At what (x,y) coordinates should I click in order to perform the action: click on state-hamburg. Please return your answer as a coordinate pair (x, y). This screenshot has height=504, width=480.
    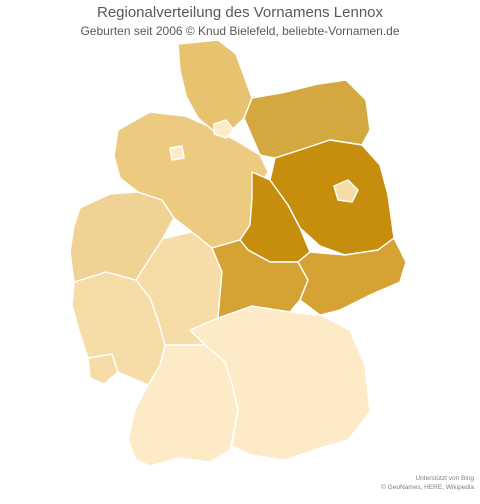
    Looking at the image, I should click on (224, 129).